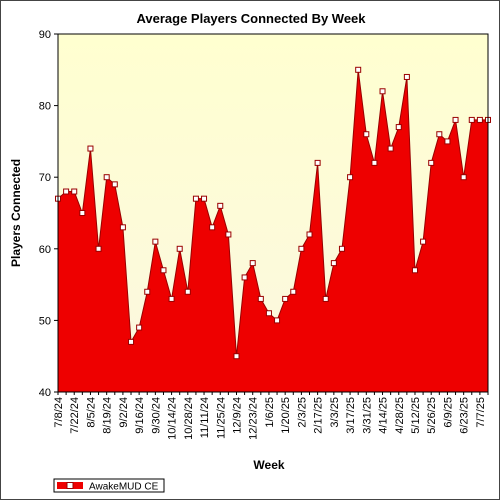 Image resolution: width=500 pixels, height=500 pixels. What do you see at coordinates (254, 418) in the screenshot?
I see `x-tick-label: 12/23/24` at bounding box center [254, 418].